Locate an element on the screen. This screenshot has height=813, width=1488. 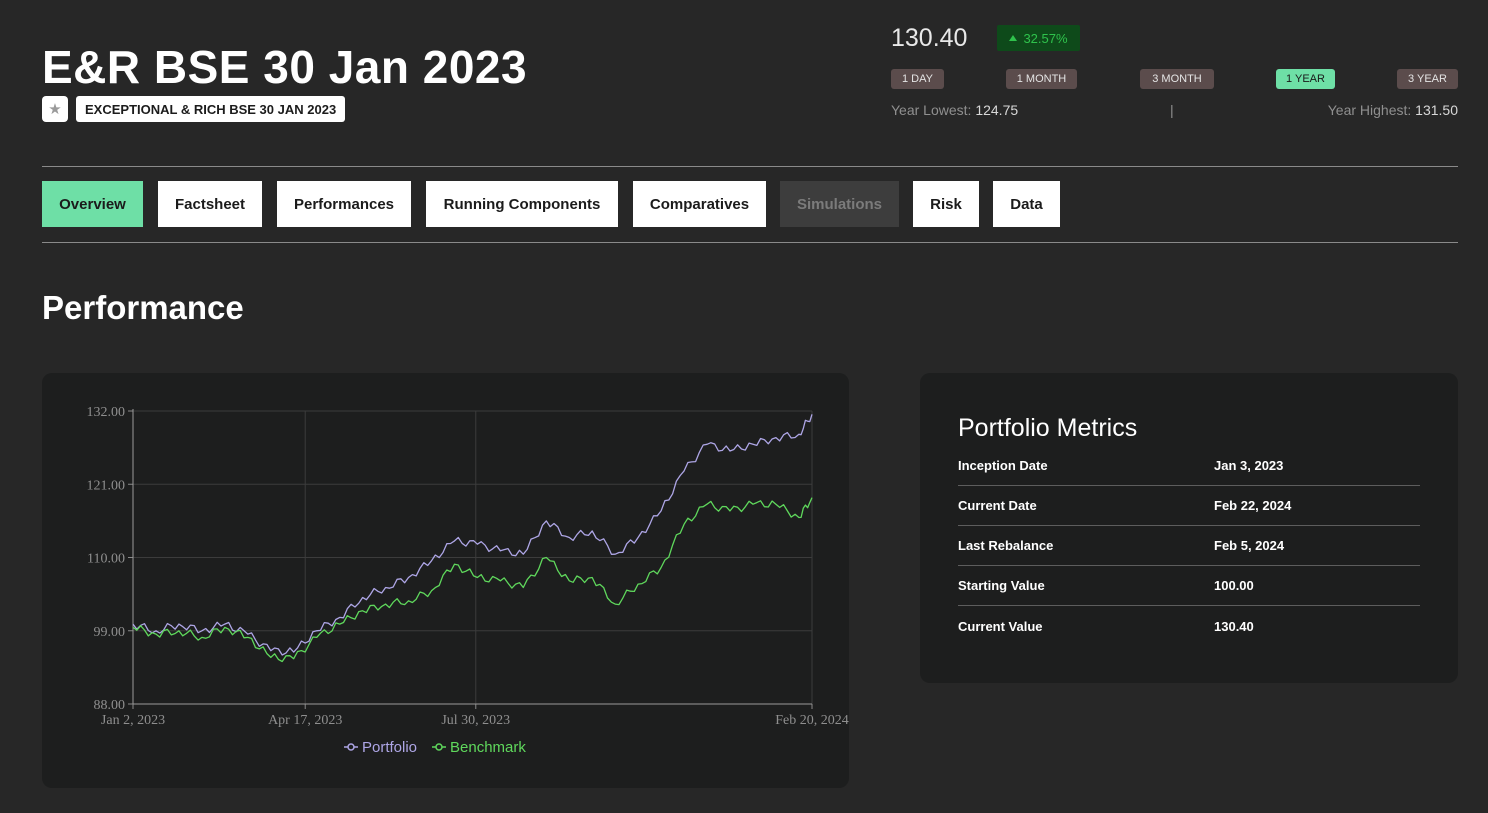
legend-item-portfolio: Portfolio is located at coordinates (380, 747).